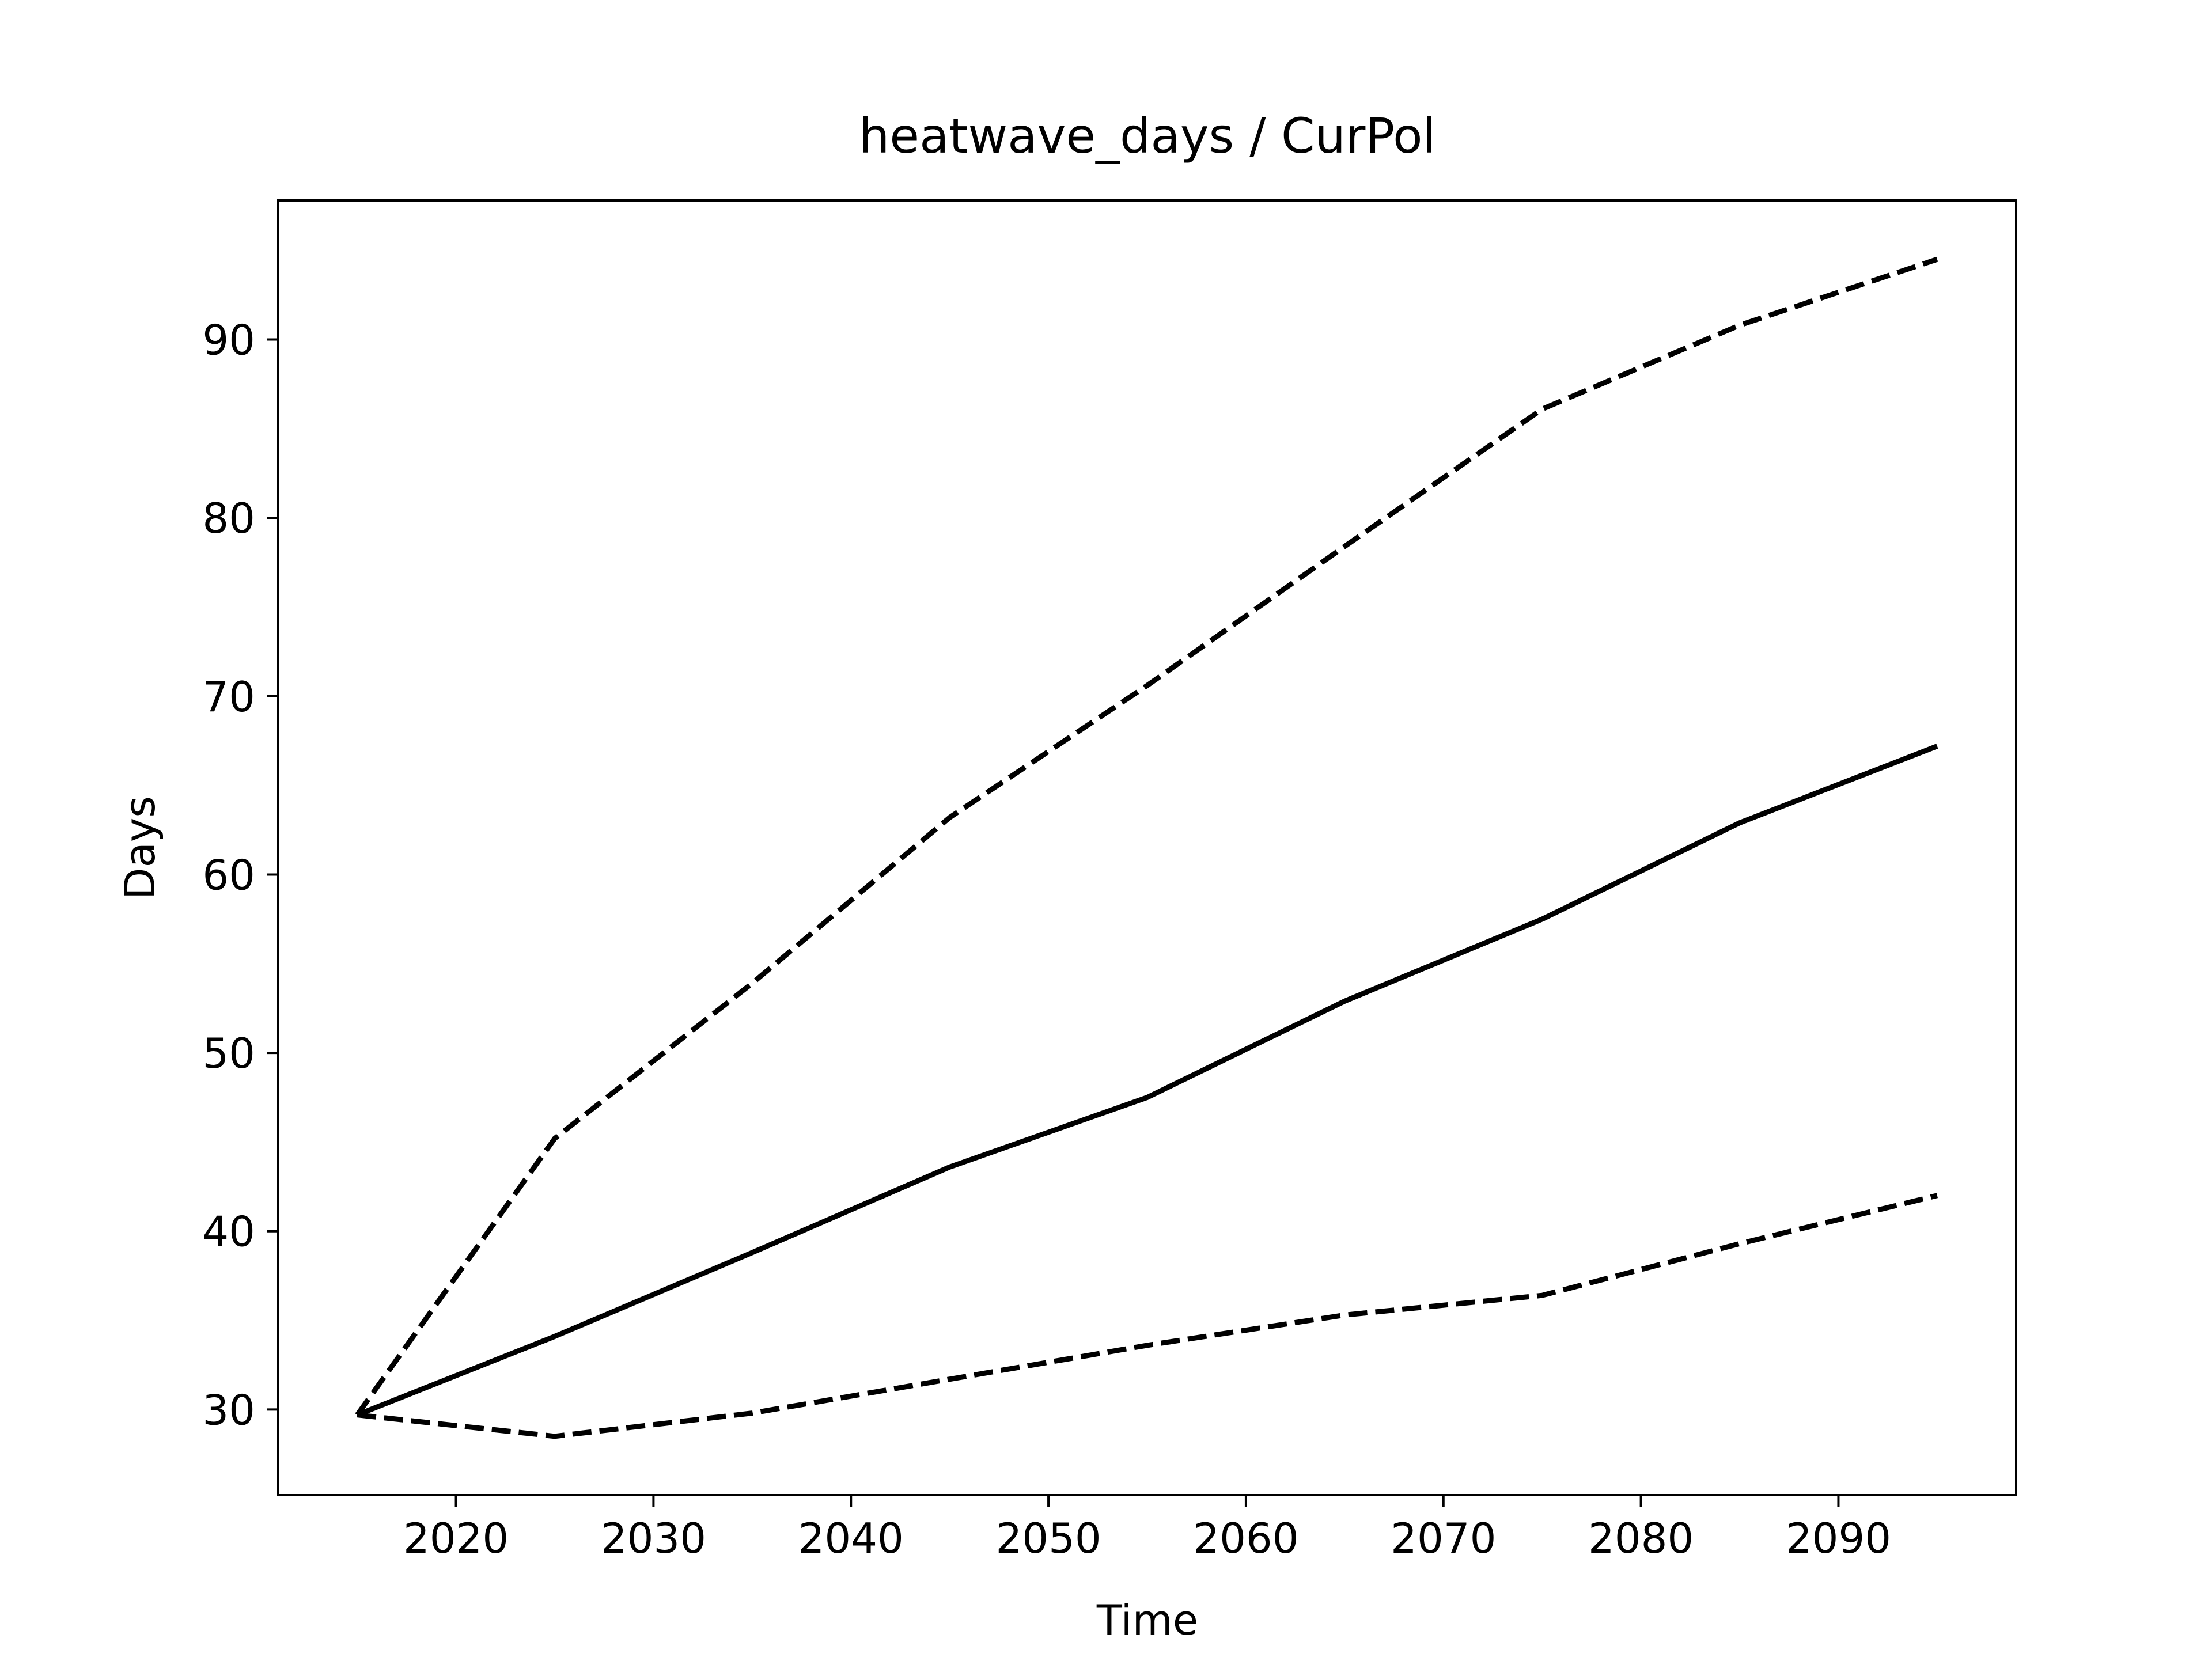  Describe the element at coordinates (1147, 1529) in the screenshot. I see `x-axis: 2020 2030 2040 2050 2060 2070 2080 2090` at that location.